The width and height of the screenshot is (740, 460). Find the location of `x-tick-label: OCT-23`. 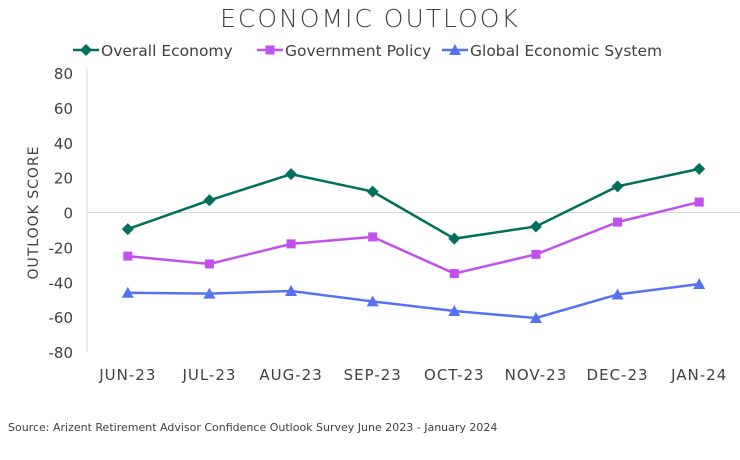

x-tick-label: OCT-23 is located at coordinates (454, 375).